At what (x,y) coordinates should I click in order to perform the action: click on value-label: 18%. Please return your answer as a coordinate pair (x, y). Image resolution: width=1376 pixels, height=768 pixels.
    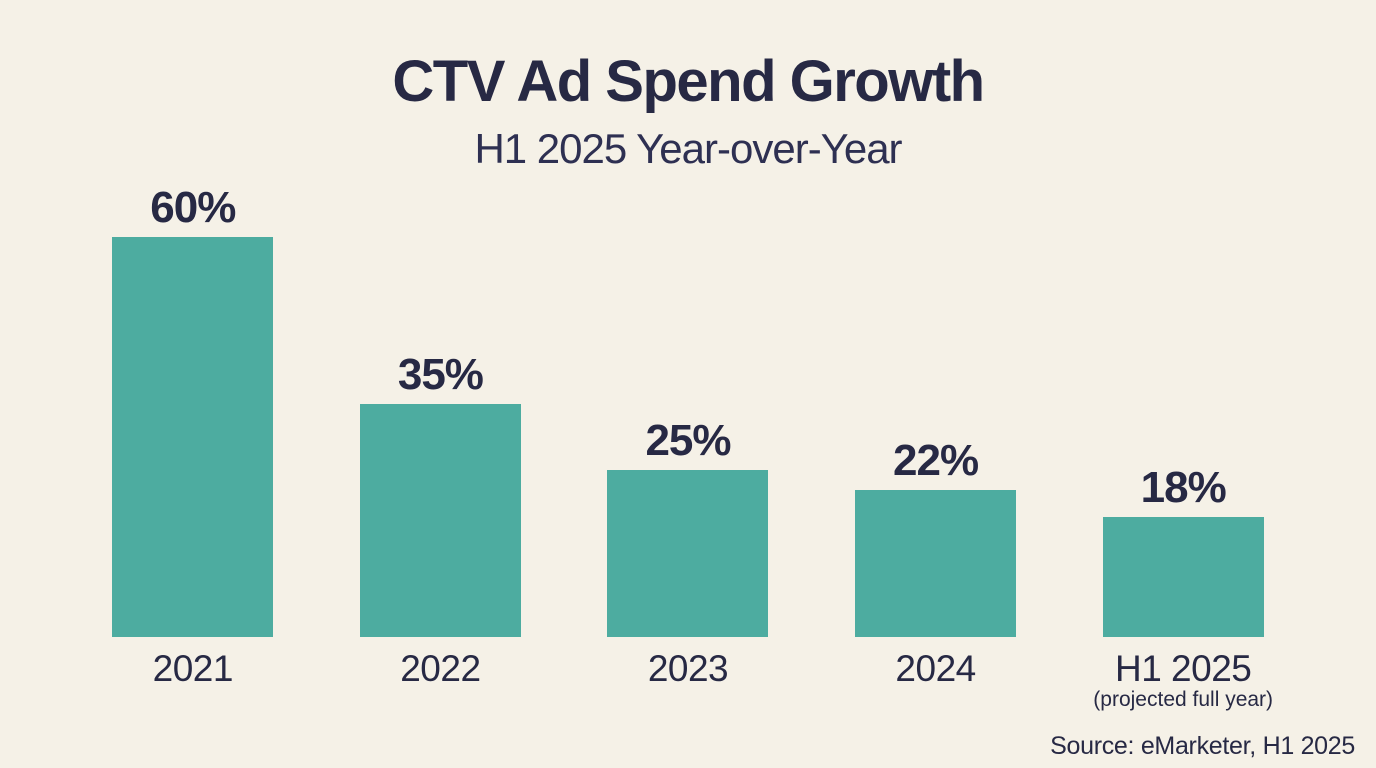
    Looking at the image, I should click on (1183, 487).